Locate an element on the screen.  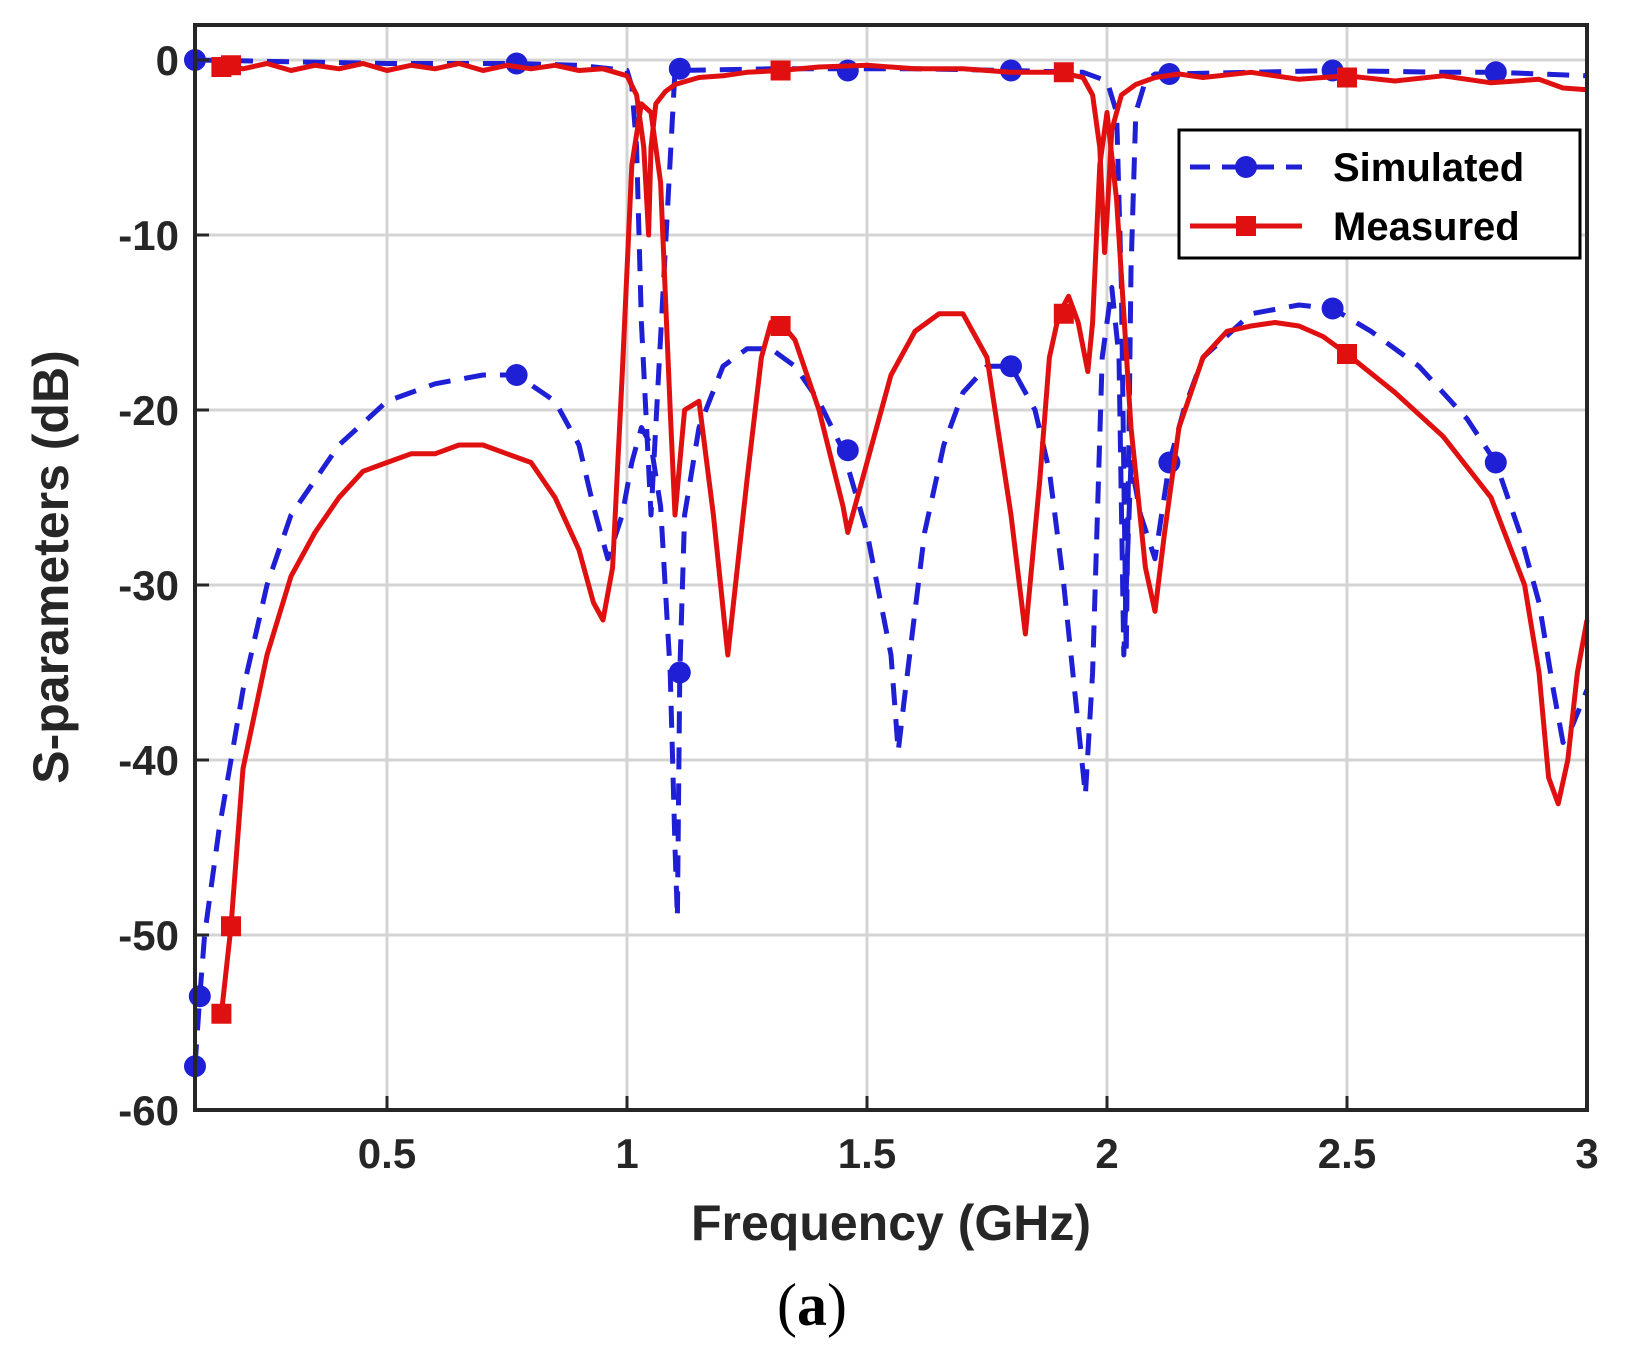
y-tick-label: -10 is located at coordinates (148, 235).